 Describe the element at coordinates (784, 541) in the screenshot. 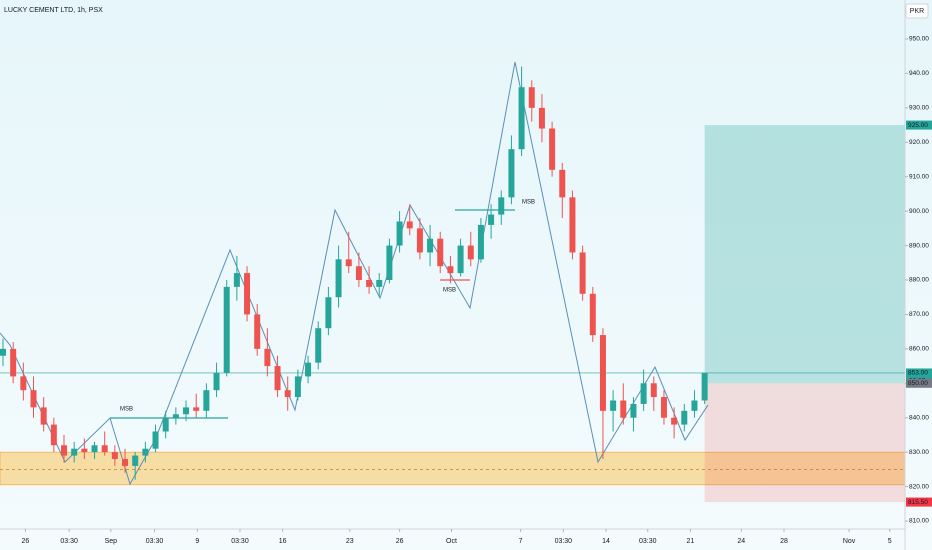

I see `x-tick-label: 28` at that location.